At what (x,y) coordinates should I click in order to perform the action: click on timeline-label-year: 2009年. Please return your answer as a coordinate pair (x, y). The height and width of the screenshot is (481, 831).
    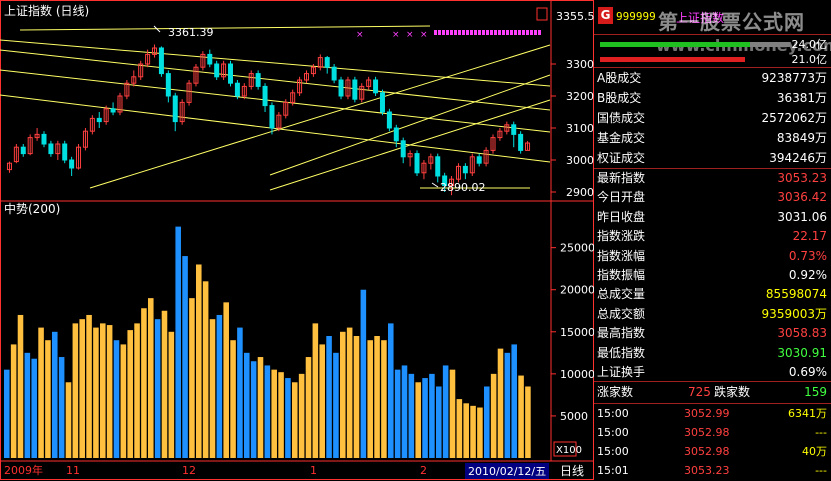
    Looking at the image, I should click on (23, 470).